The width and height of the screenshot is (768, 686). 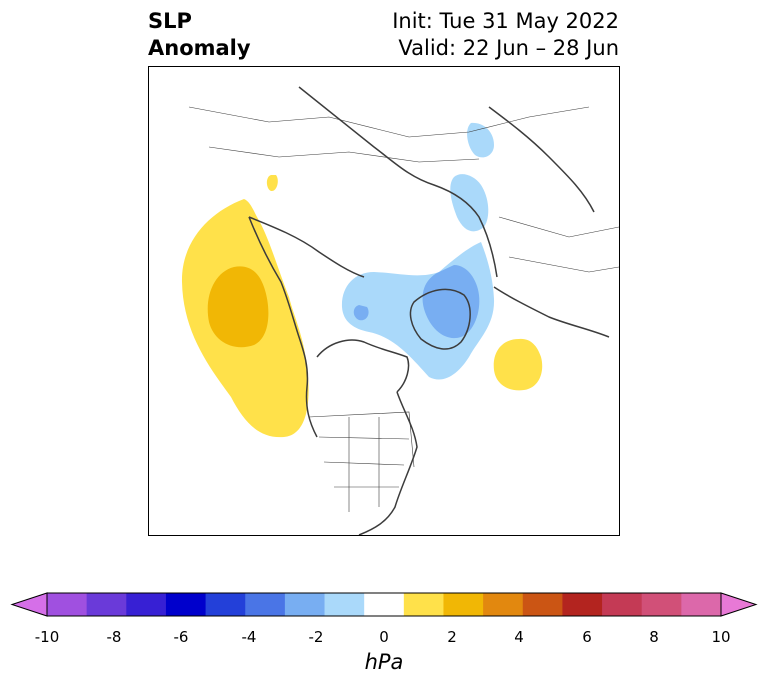 What do you see at coordinates (199, 48) in the screenshot?
I see `title-type: Anomaly` at bounding box center [199, 48].